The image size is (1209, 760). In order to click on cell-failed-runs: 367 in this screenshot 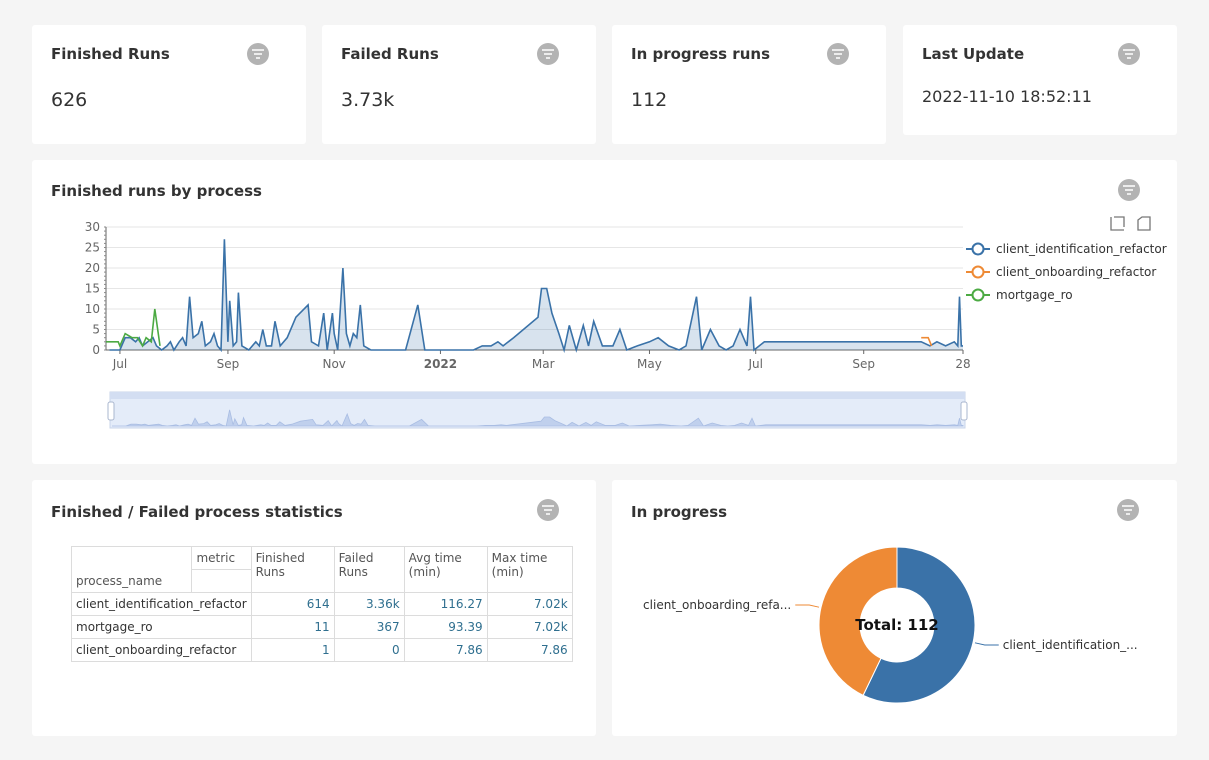, I will do `click(369, 626)`.